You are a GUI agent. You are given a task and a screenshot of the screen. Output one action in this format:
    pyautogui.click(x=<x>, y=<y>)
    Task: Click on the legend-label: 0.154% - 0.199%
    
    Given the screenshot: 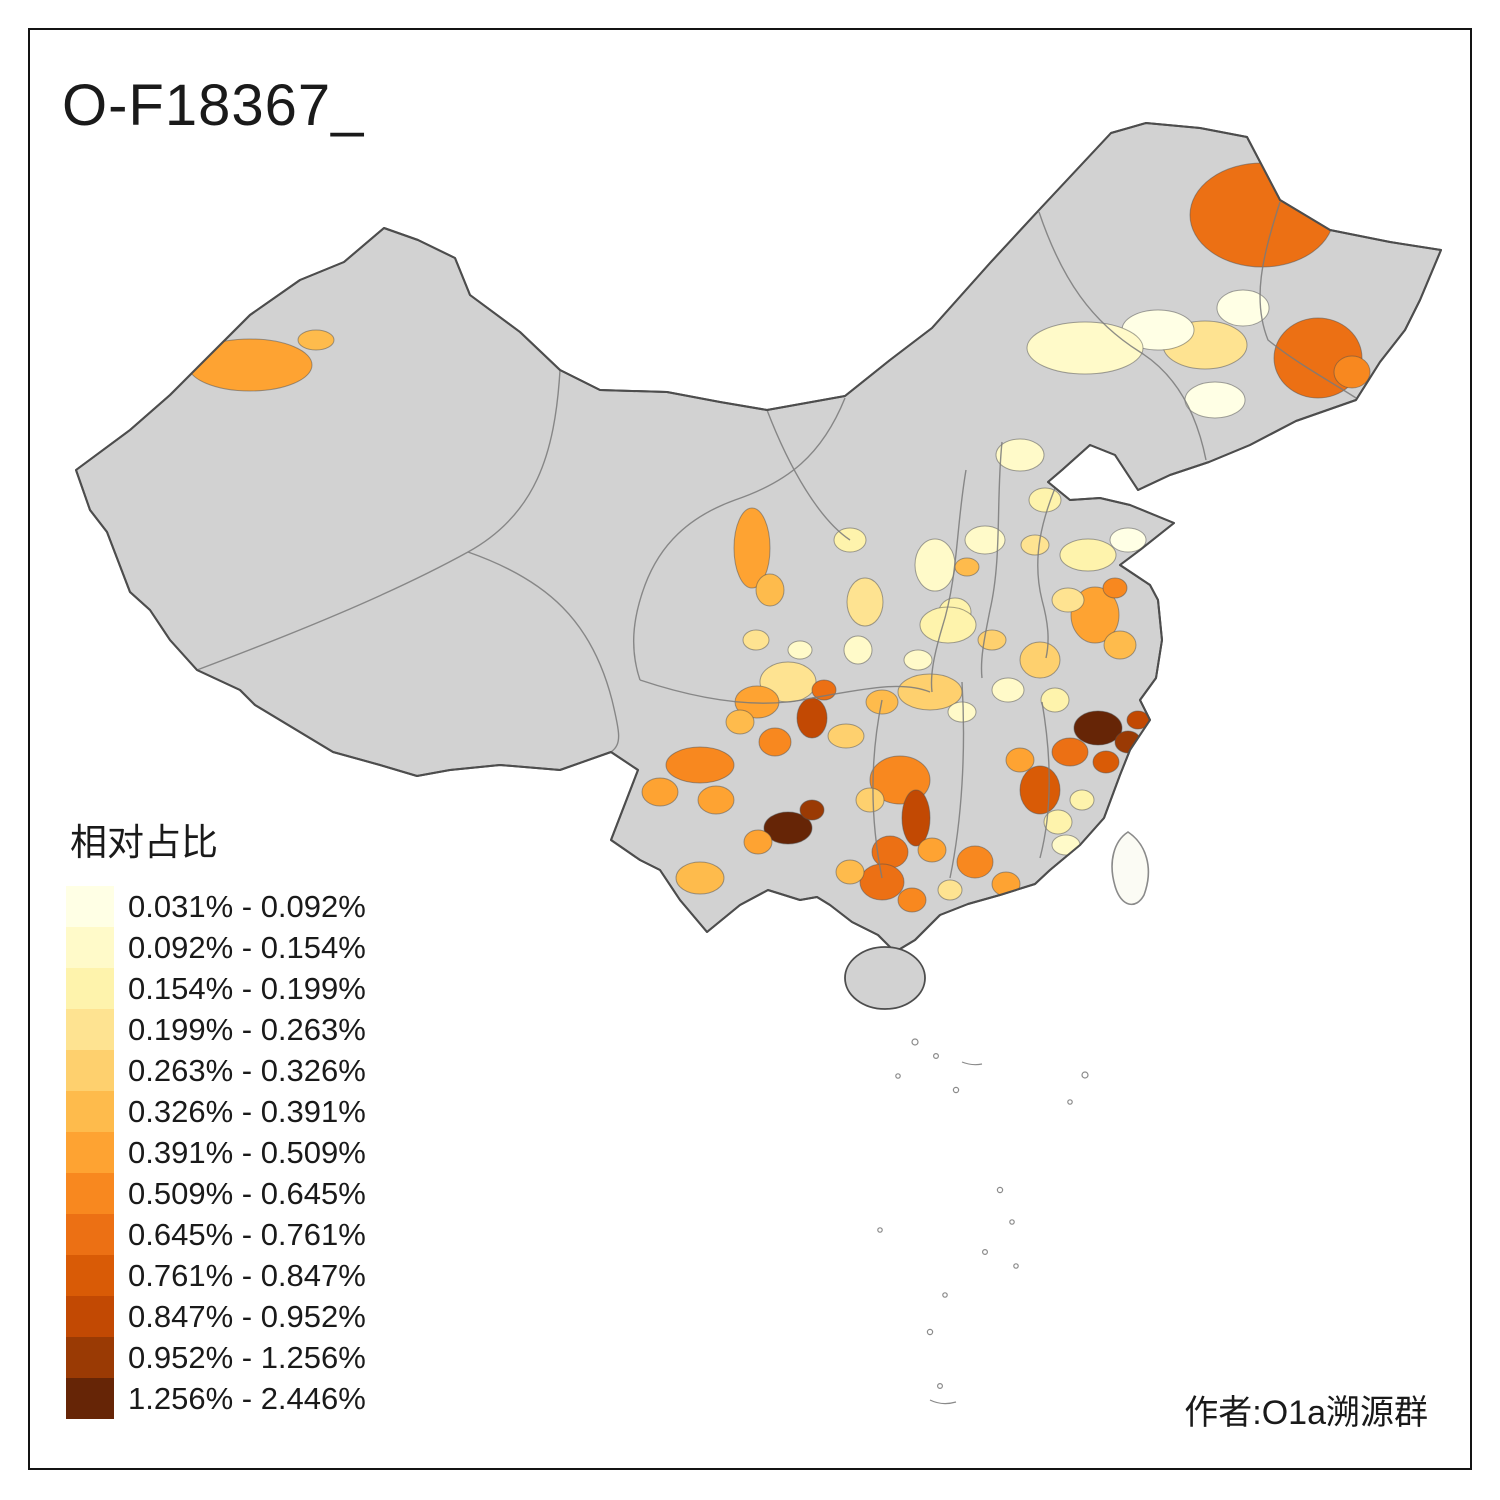 What is the action you would take?
    pyautogui.click(x=247, y=988)
    